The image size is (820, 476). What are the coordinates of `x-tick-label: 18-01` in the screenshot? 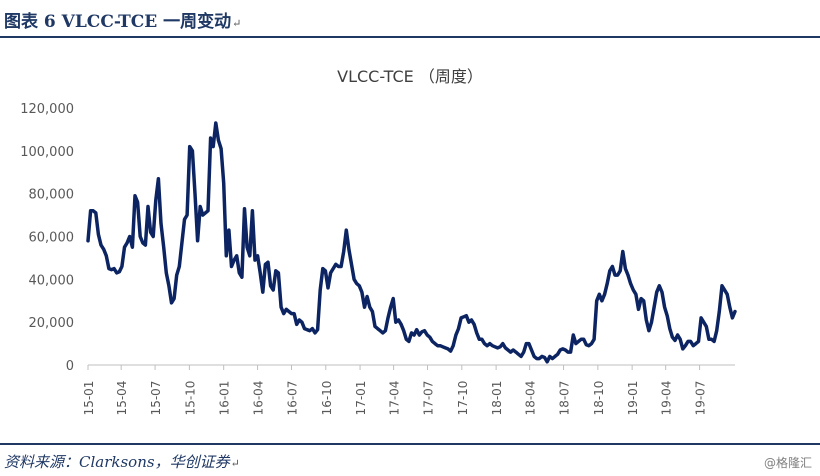 It's located at (497, 398).